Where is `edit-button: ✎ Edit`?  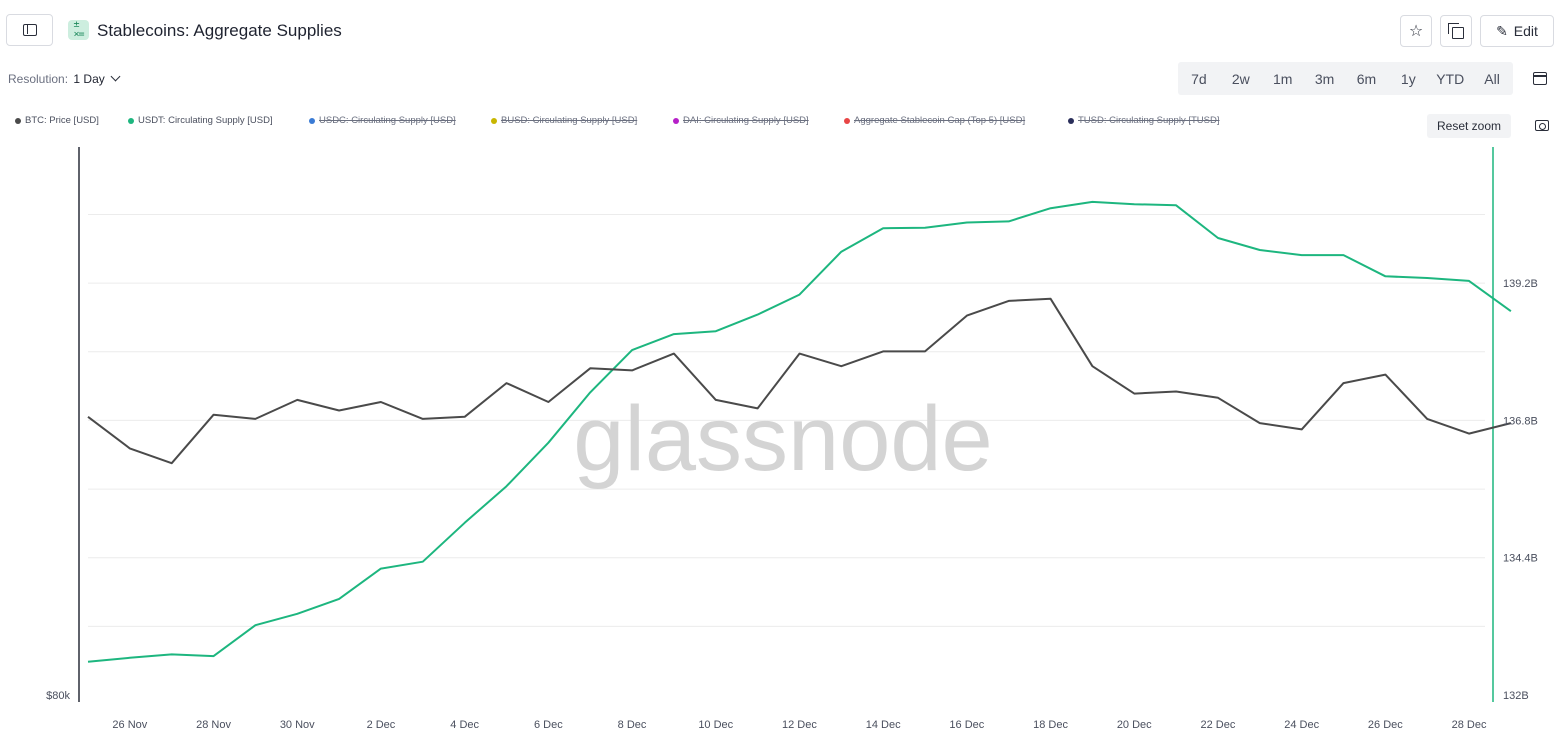
edit-button: ✎ Edit is located at coordinates (1517, 31).